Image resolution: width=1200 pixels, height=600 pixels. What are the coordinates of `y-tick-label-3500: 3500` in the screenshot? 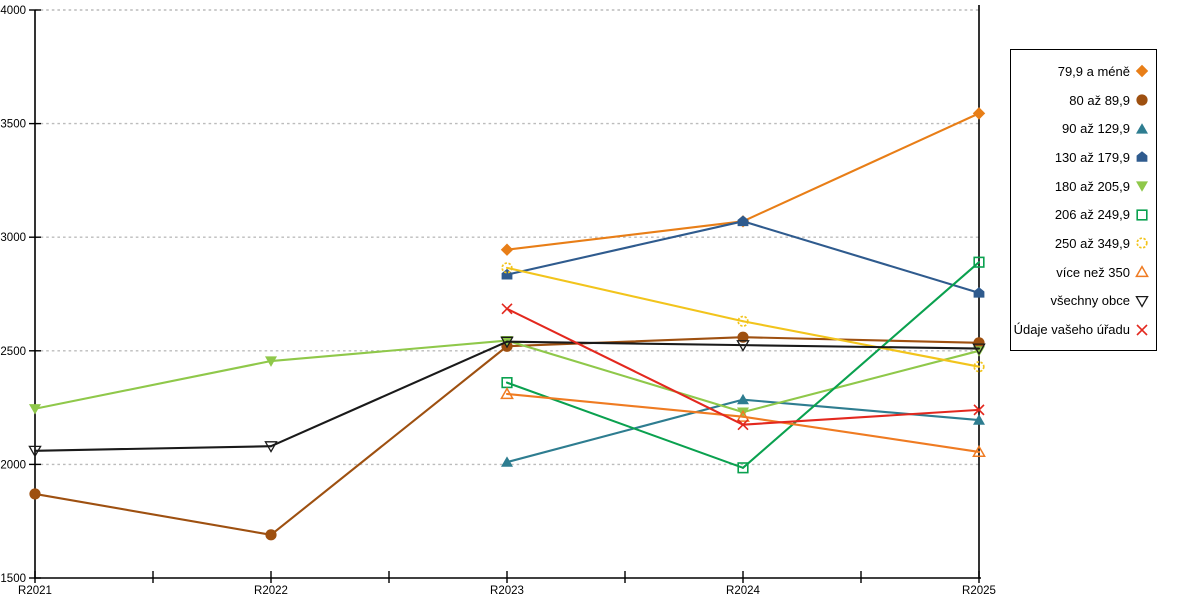 It's located at (13, 125).